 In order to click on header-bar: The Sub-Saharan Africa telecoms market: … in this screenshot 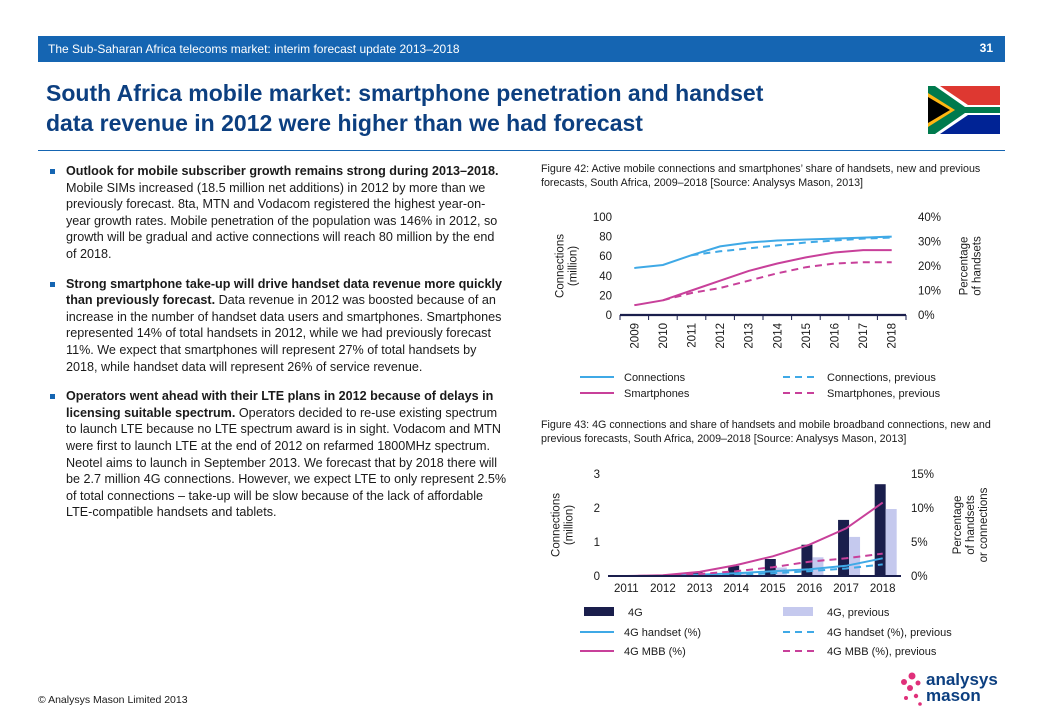, I will do `click(521, 49)`.